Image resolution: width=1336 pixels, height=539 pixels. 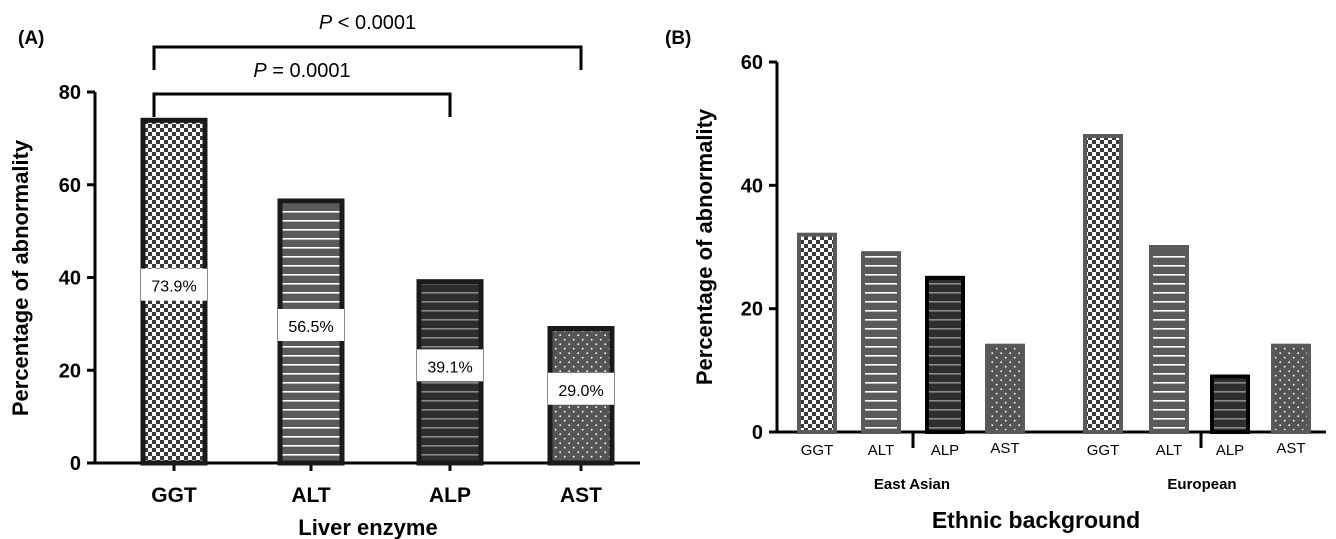 What do you see at coordinates (301, 71) in the screenshot?
I see `panel-a-p-value: P = 0.0001` at bounding box center [301, 71].